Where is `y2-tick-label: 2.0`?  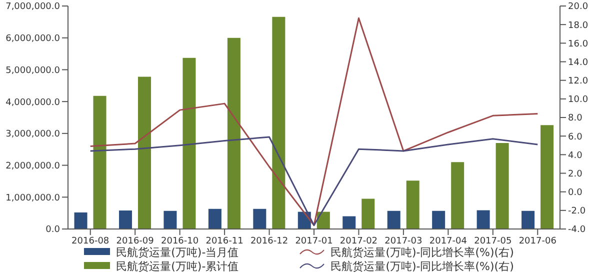 y2-tick-label: 2.0 is located at coordinates (575, 174).